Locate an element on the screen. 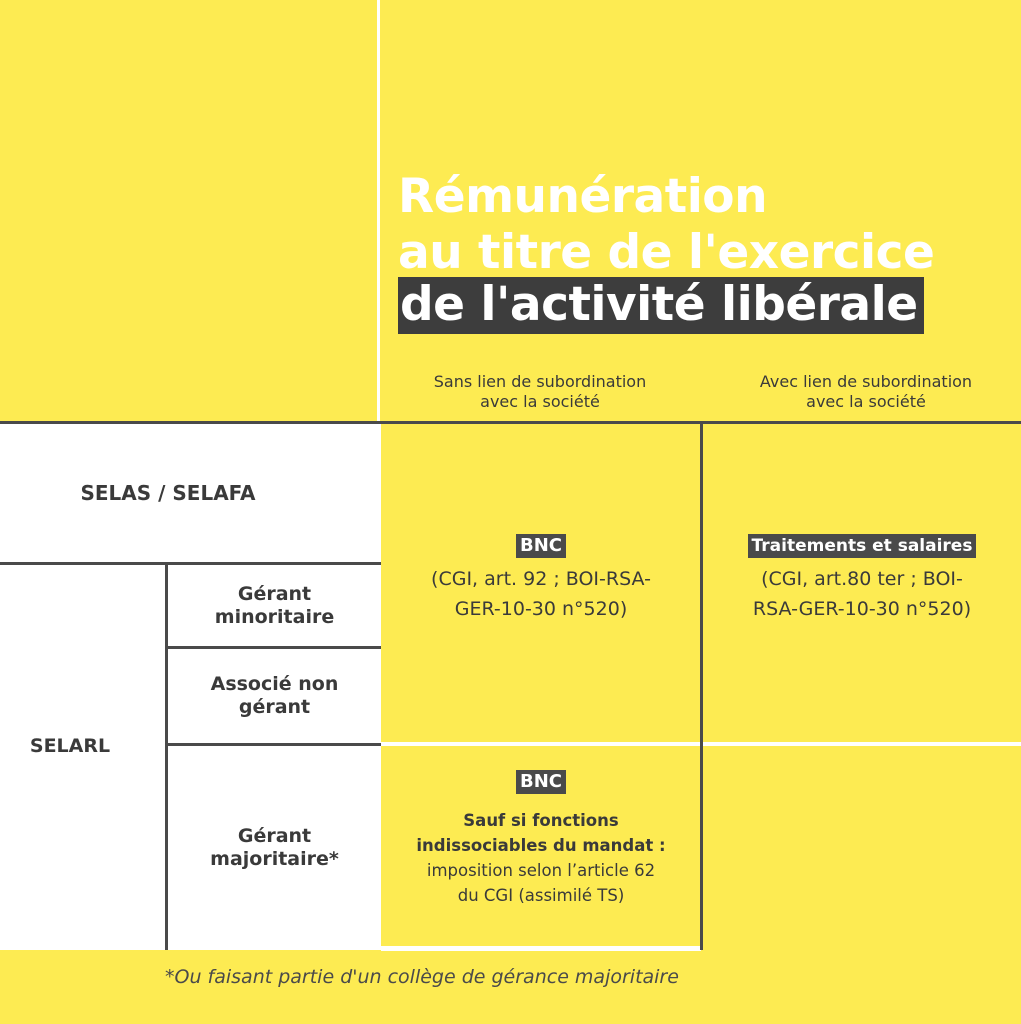  associe-non-gerant-line2: gérant is located at coordinates (274, 707).